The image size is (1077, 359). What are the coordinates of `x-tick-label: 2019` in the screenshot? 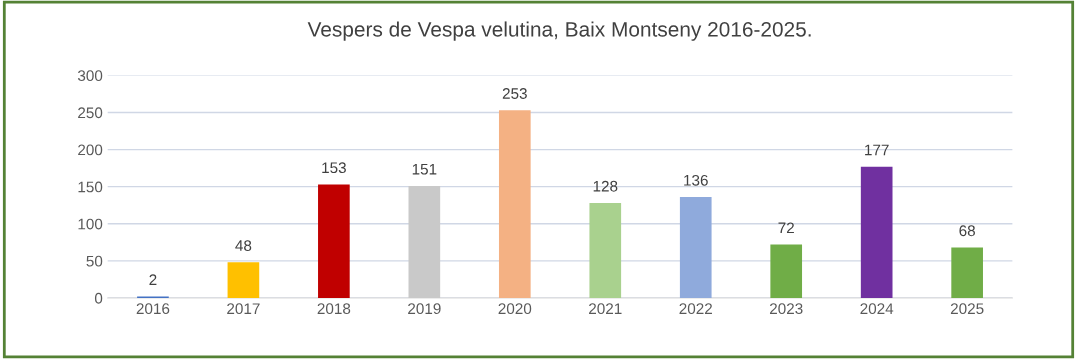 It's located at (424, 309).